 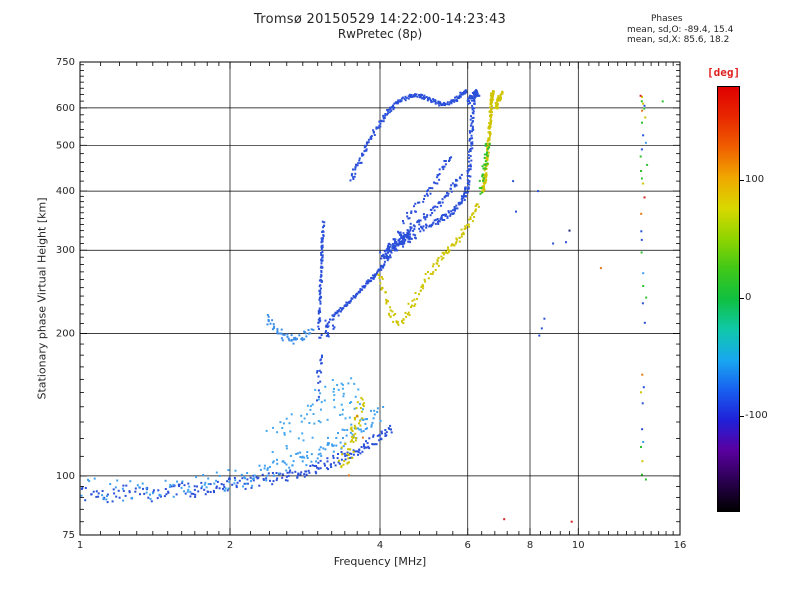 What do you see at coordinates (380, 561) in the screenshot?
I see `x-axis-label: Frequency [MHz]` at bounding box center [380, 561].